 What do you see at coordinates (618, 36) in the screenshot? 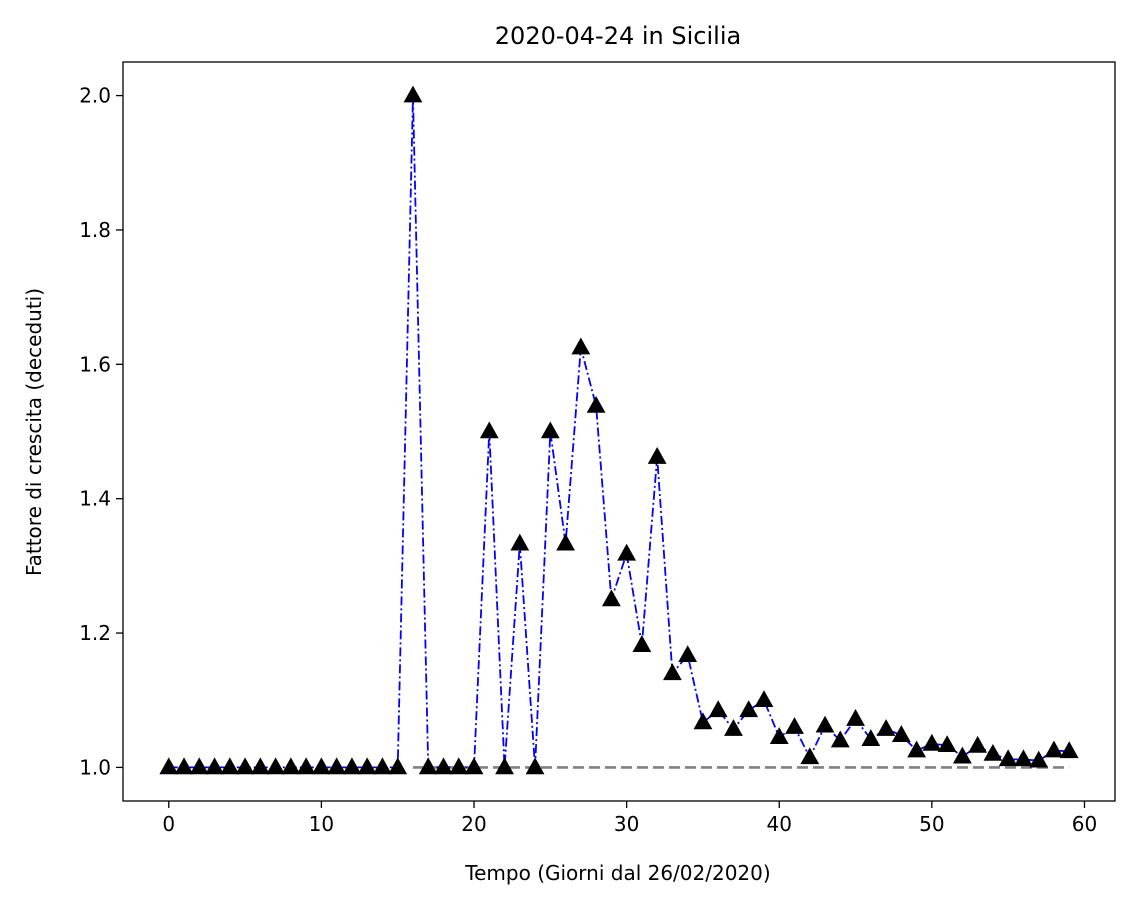
I see `chart-title: 2020-04-24 in Sicilia` at bounding box center [618, 36].